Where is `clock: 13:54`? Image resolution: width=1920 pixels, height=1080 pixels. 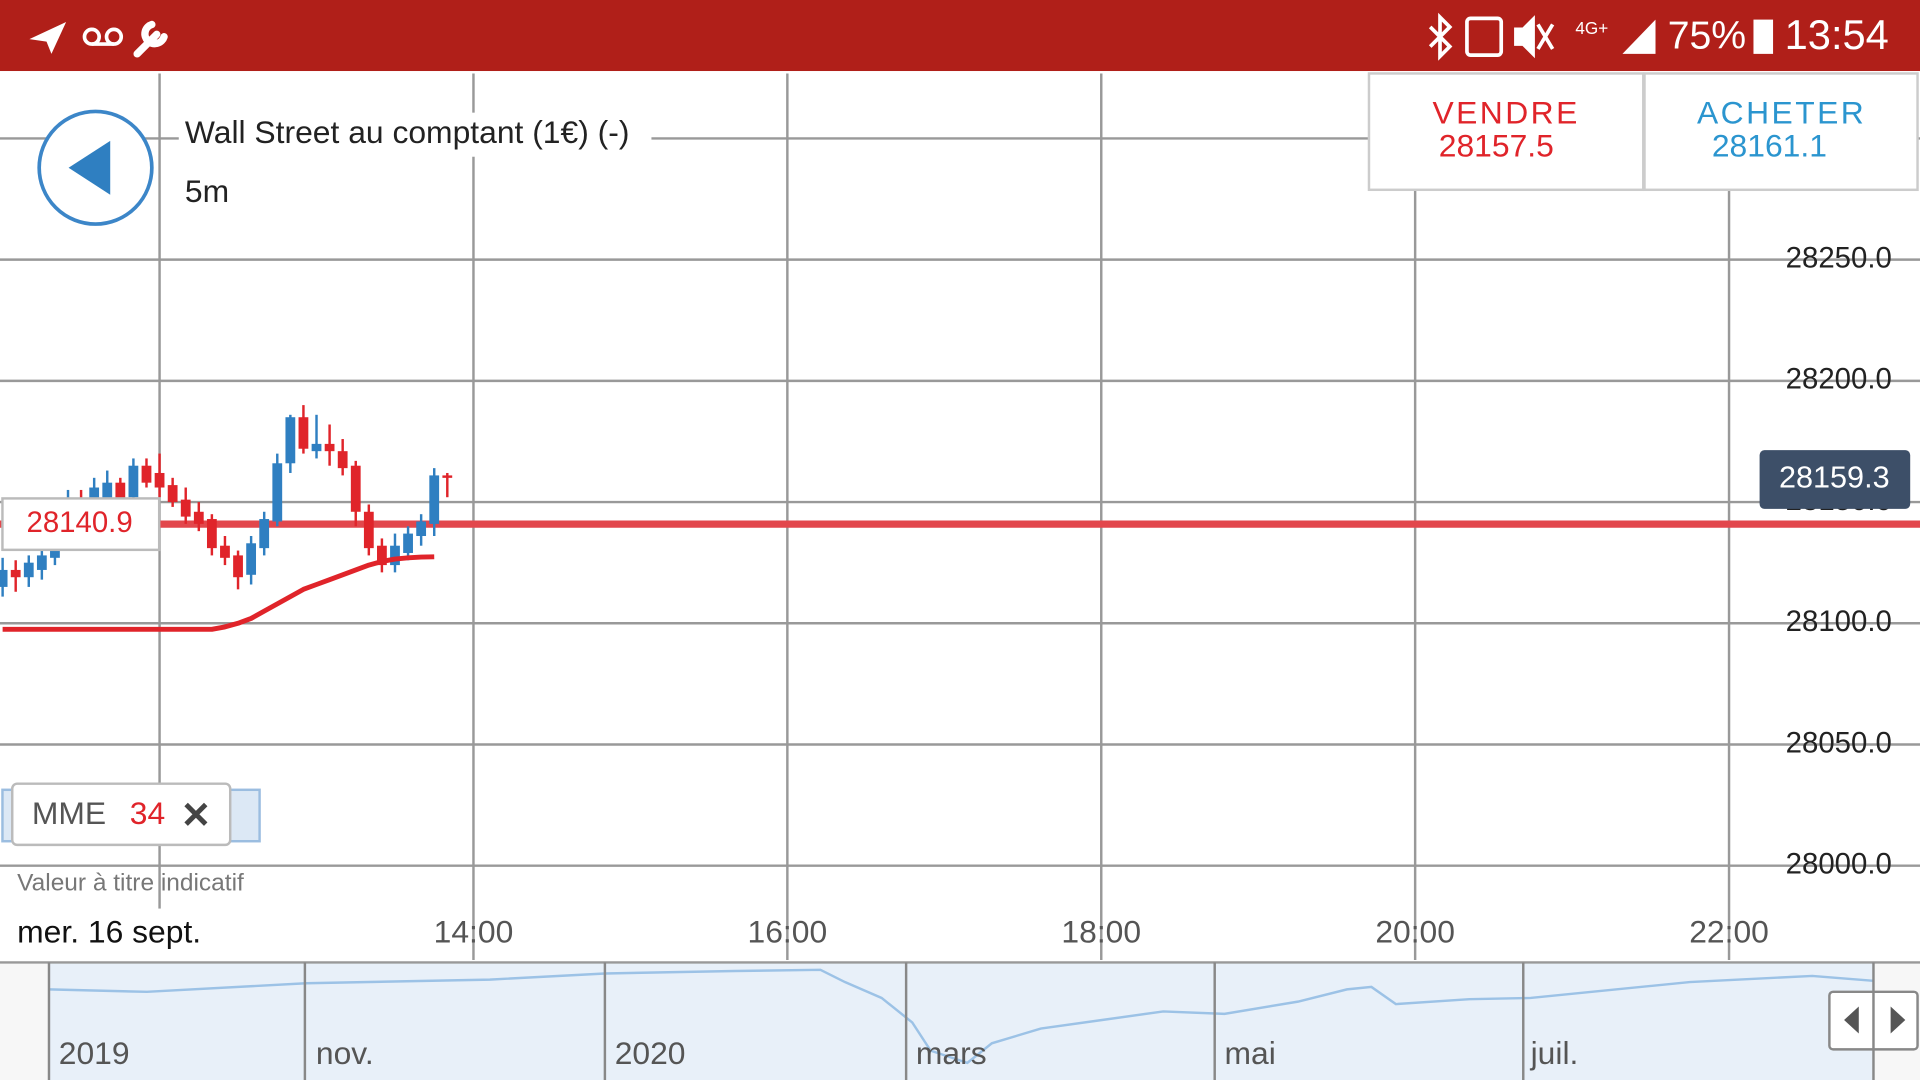
clock: 13:54 is located at coordinates (1837, 34).